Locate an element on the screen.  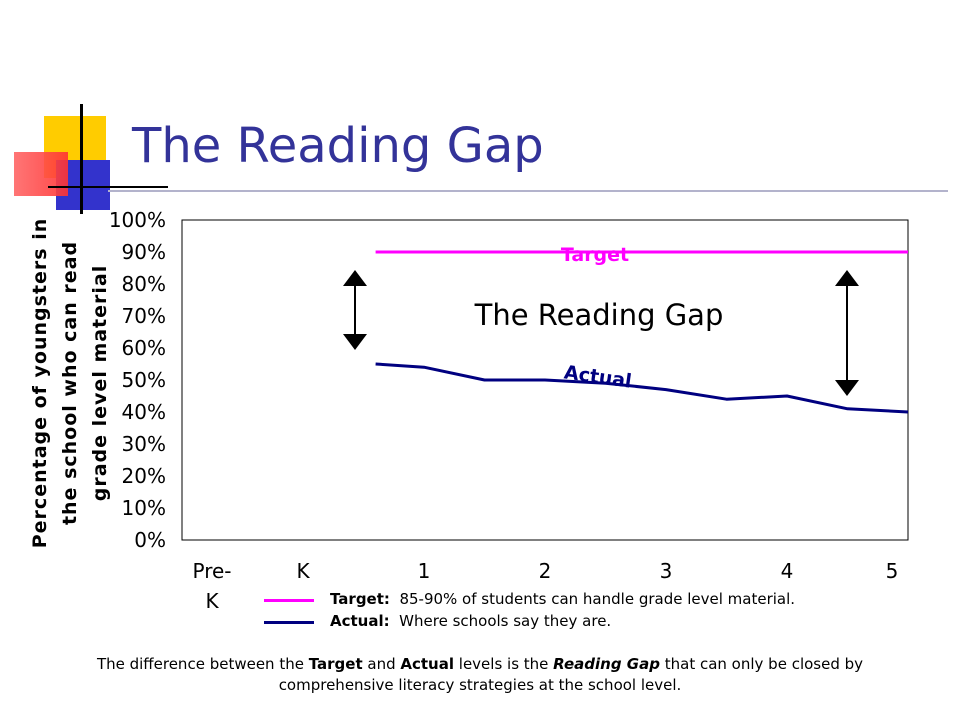
y-tick-label: 60% is located at coordinates (144, 348).